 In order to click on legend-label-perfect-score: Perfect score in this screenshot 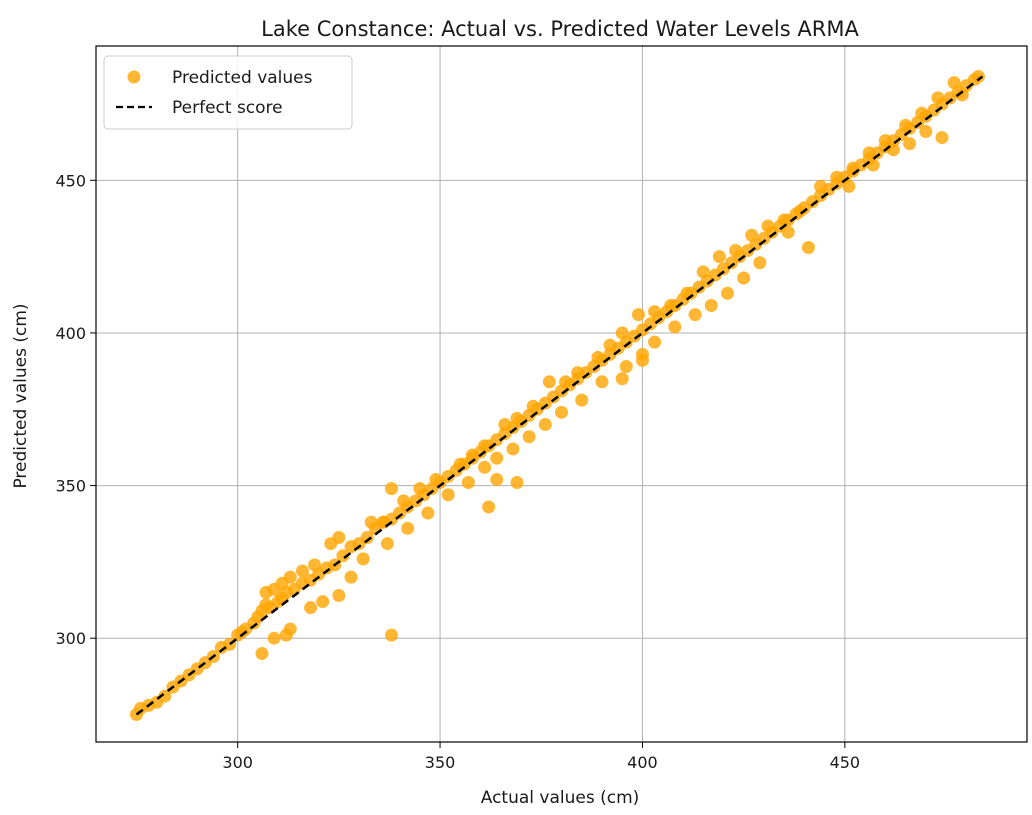, I will do `click(227, 108)`.